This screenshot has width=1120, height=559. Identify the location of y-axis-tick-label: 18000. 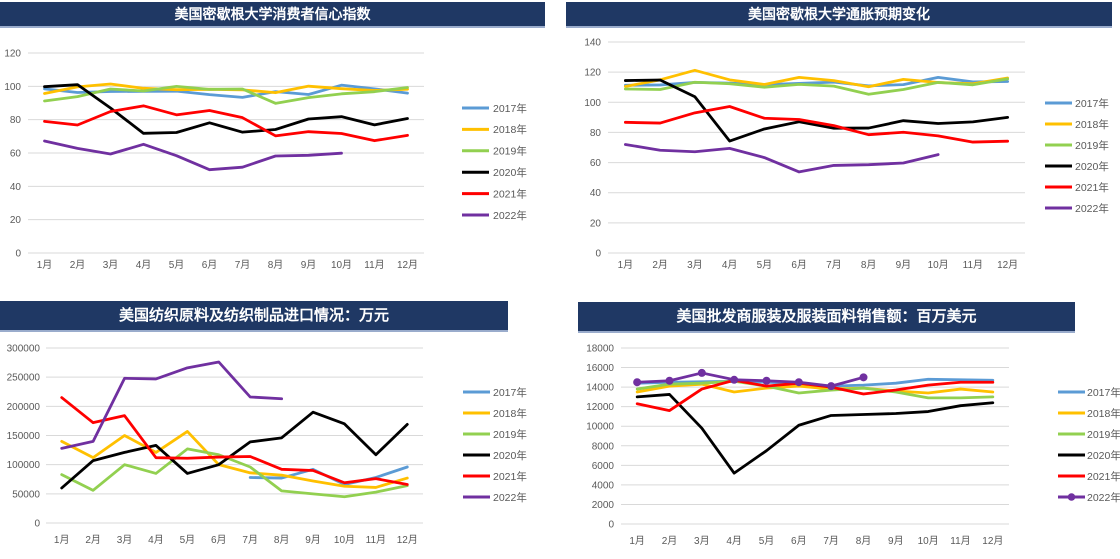
(600, 349).